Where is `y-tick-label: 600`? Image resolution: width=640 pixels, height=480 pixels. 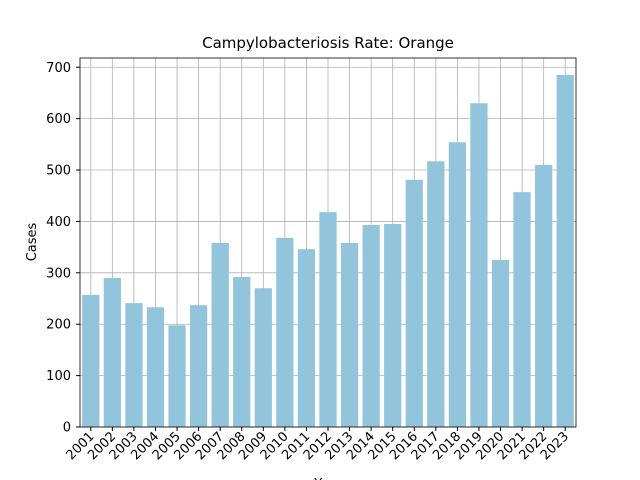 y-tick-label: 600 is located at coordinates (58, 119).